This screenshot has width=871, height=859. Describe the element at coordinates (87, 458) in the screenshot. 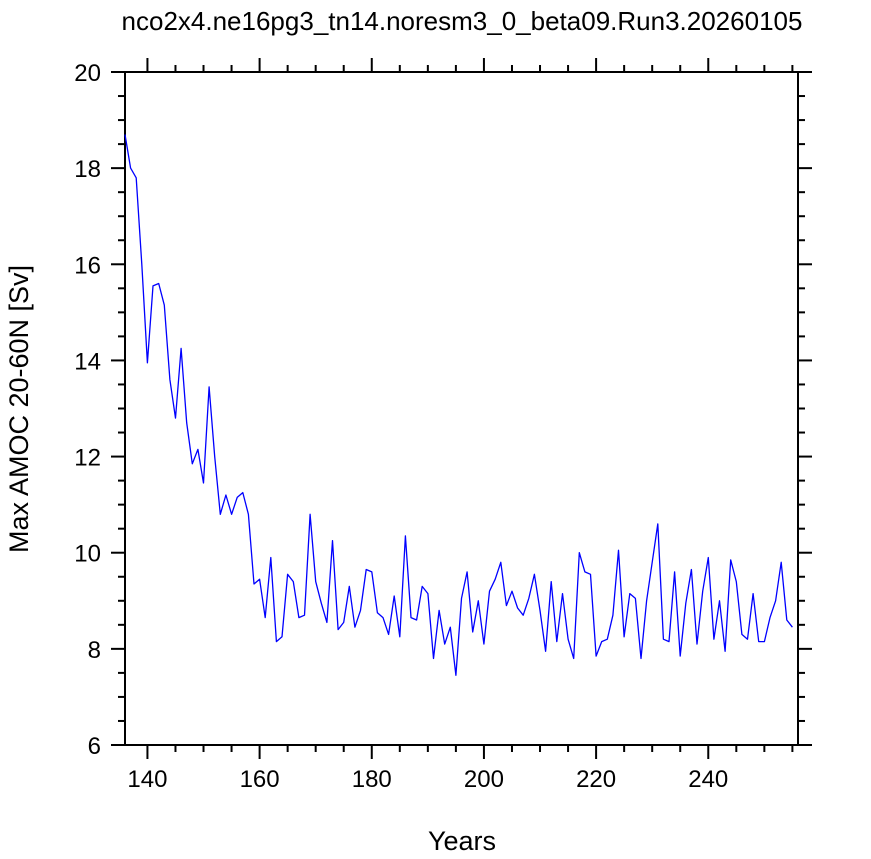

I see `y-tick-label: 12` at that location.